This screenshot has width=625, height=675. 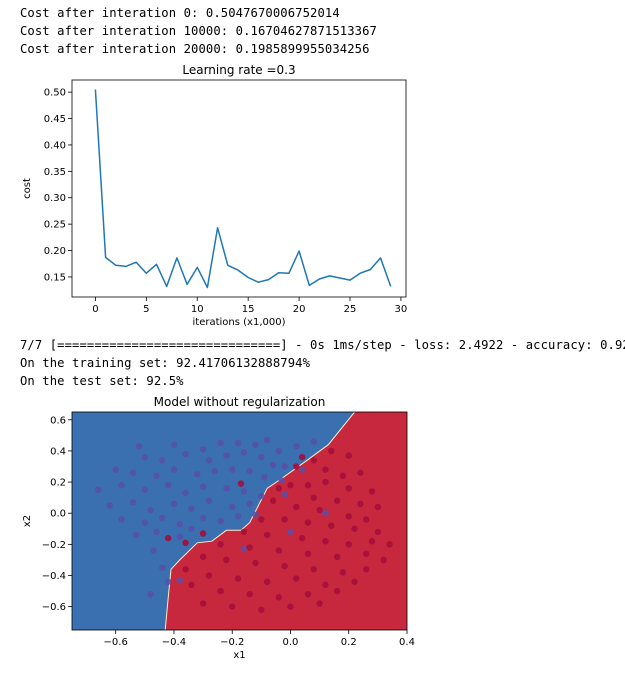 I want to click on x-tick-label: 0.4, so click(x=407, y=642).